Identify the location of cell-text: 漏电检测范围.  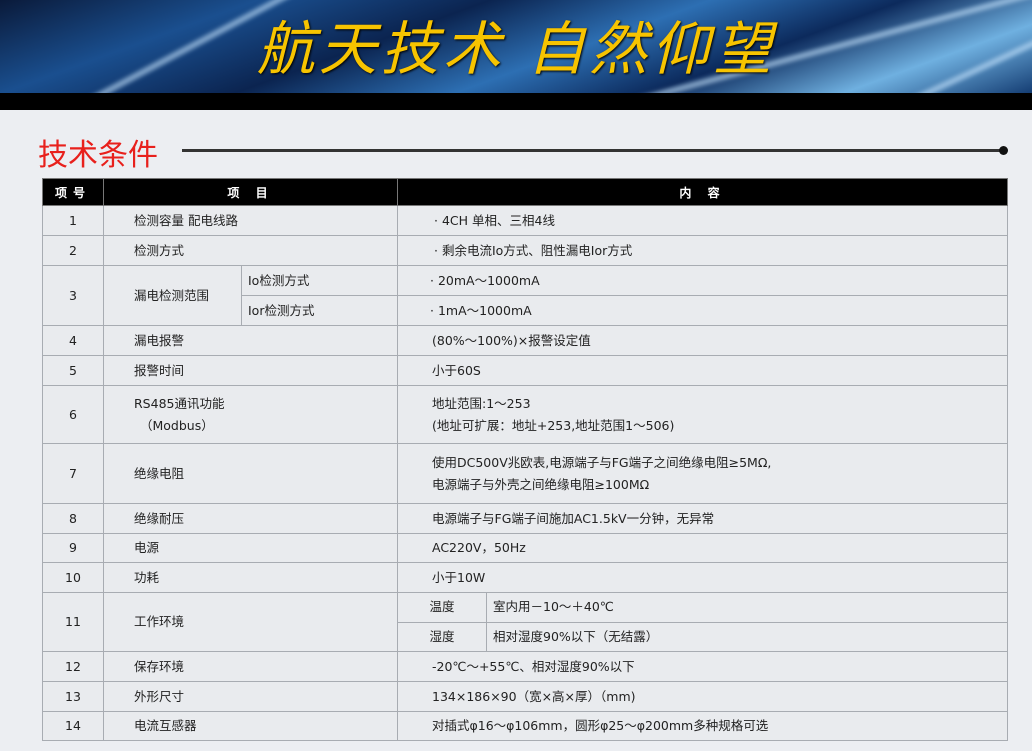
(172, 295).